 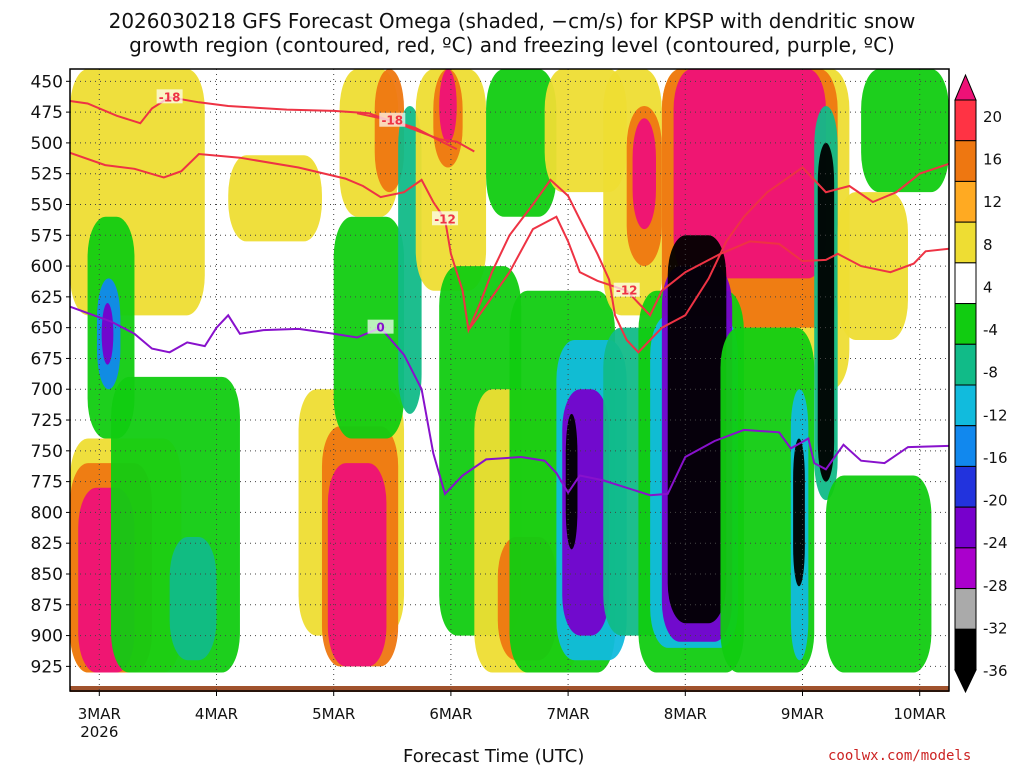 I want to click on colorbar-label-6: -8, so click(x=990, y=373).